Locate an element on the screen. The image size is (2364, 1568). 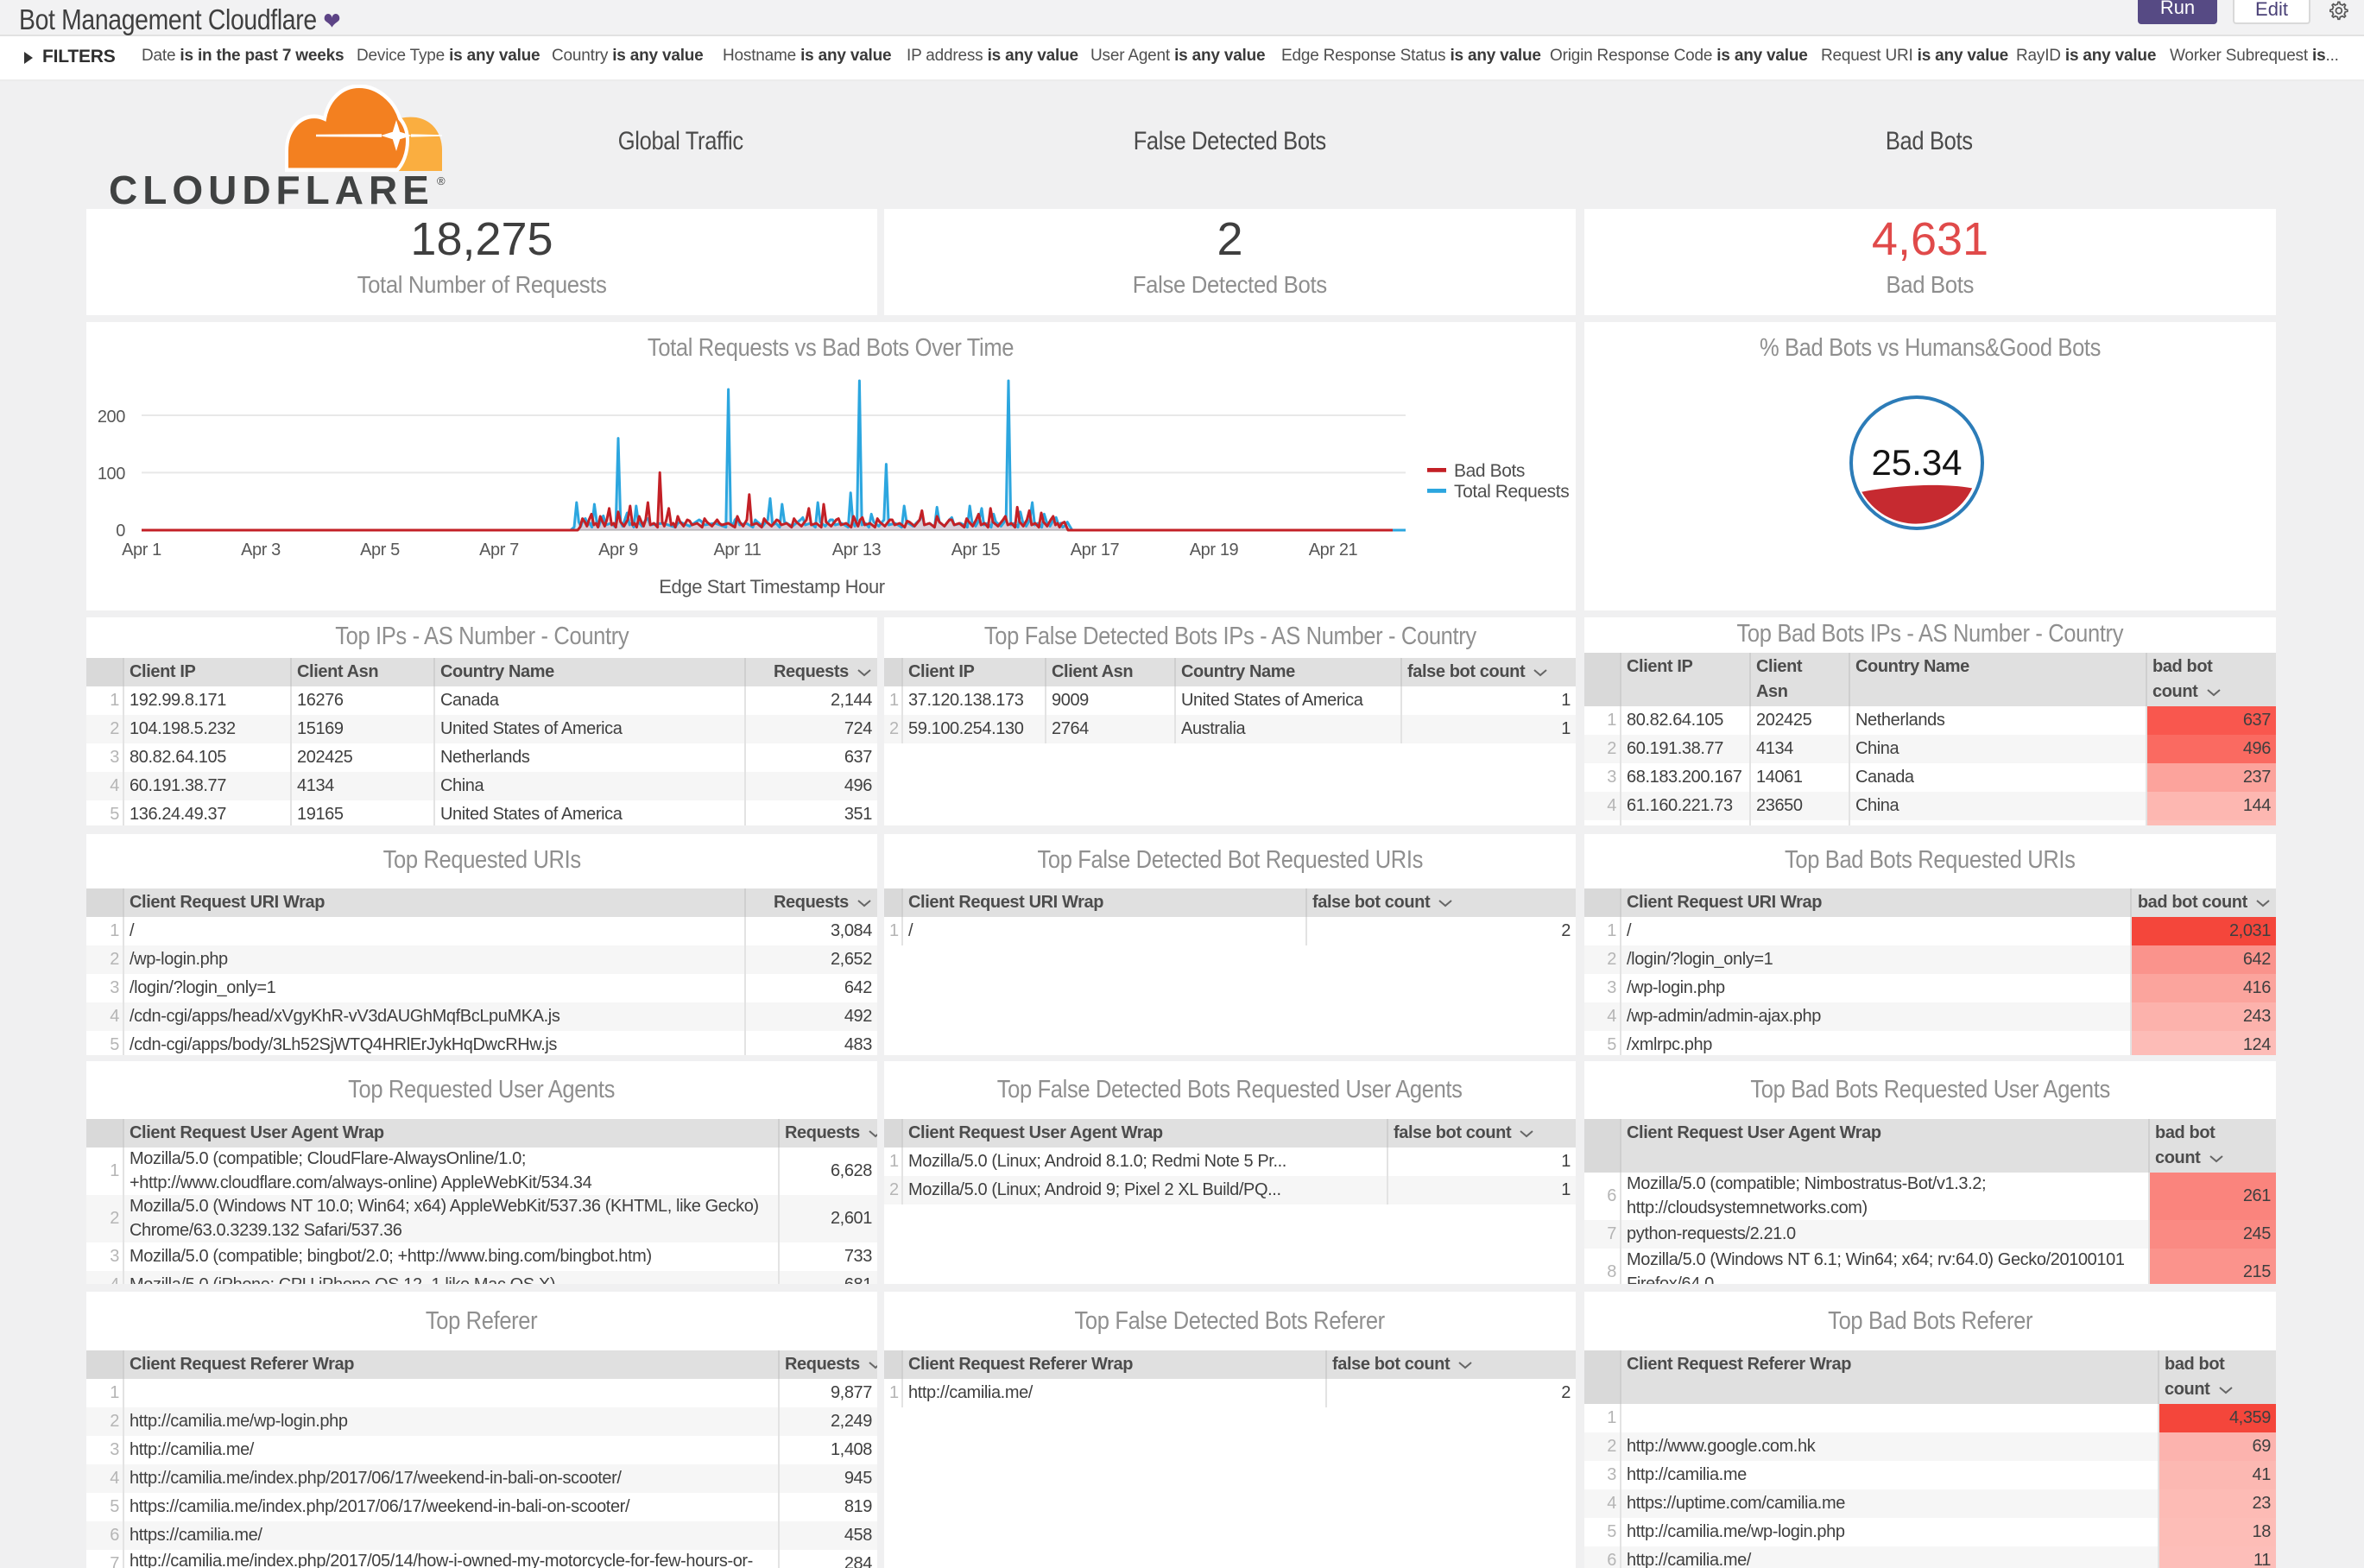
svg-text: 200 is located at coordinates (112, 418).